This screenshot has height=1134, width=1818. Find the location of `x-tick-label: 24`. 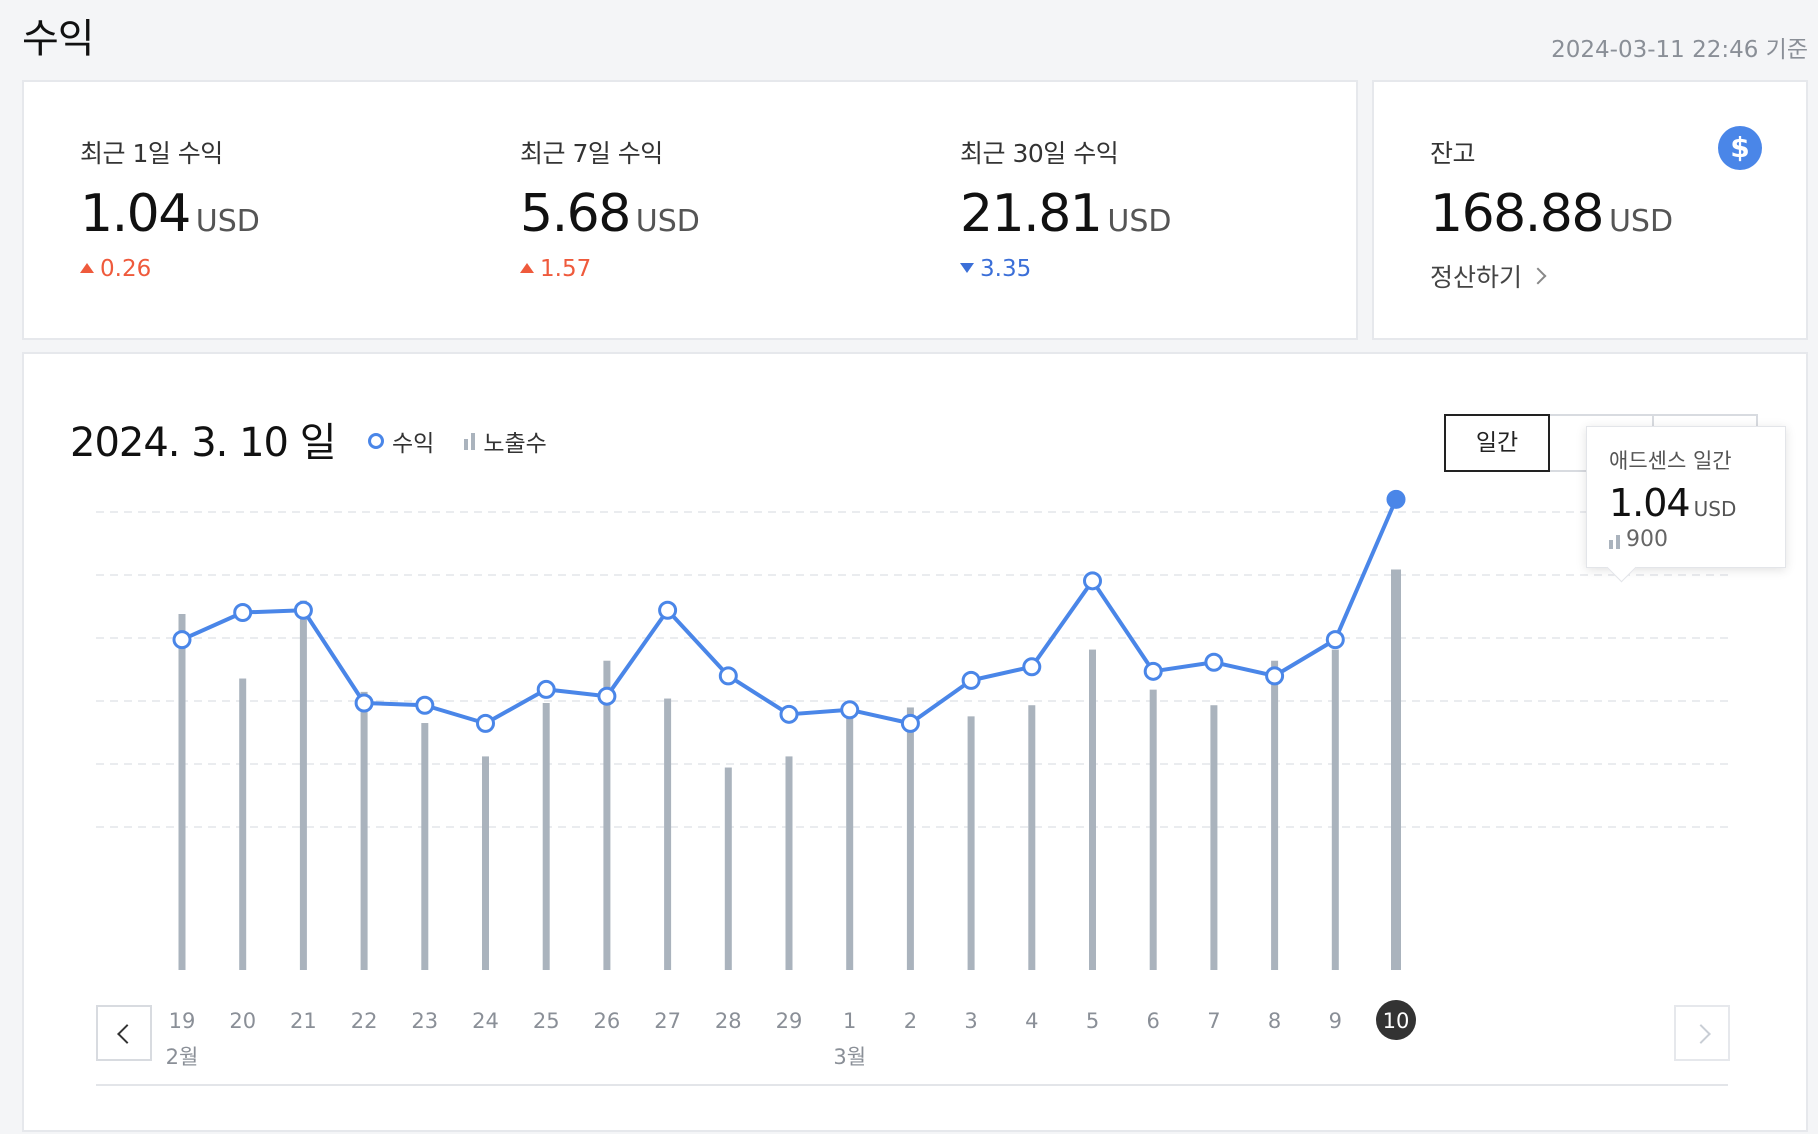

x-tick-label: 24 is located at coordinates (485, 1021).